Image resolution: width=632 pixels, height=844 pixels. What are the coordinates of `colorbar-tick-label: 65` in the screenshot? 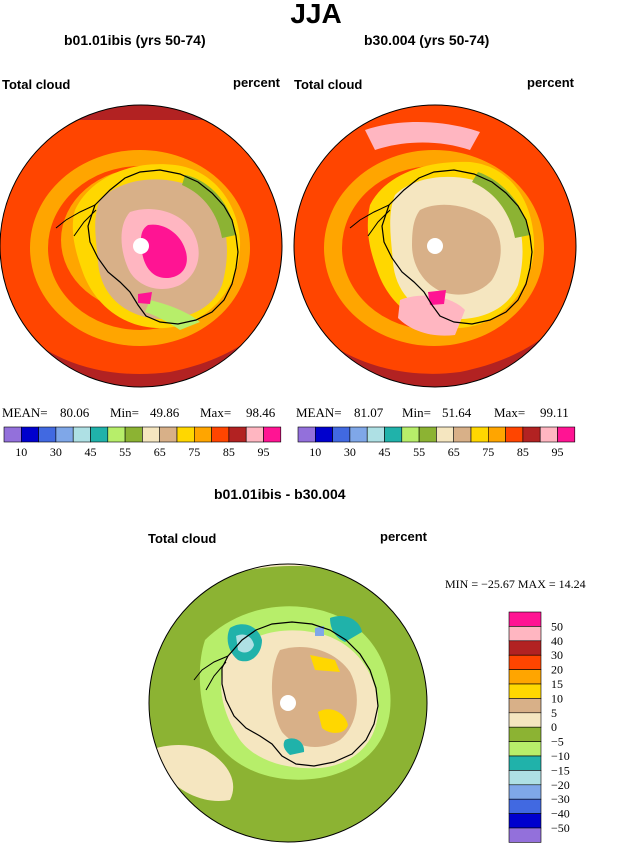 It's located at (454, 452).